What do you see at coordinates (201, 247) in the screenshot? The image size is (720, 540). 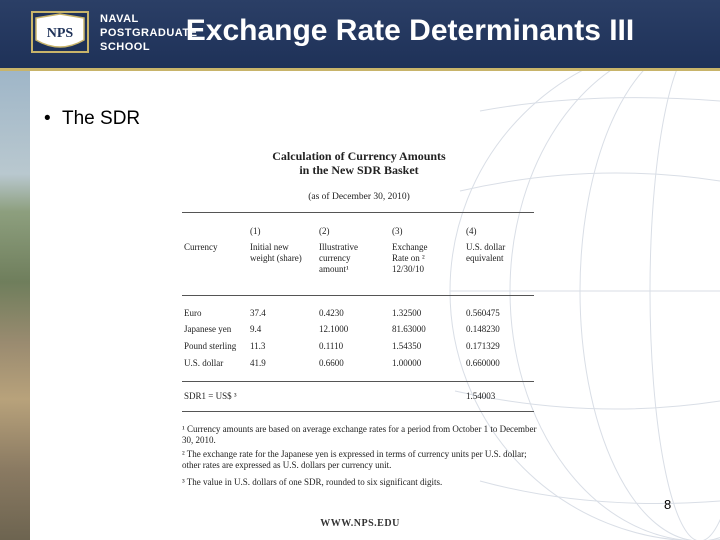 I see `col-header: Currency` at bounding box center [201, 247].